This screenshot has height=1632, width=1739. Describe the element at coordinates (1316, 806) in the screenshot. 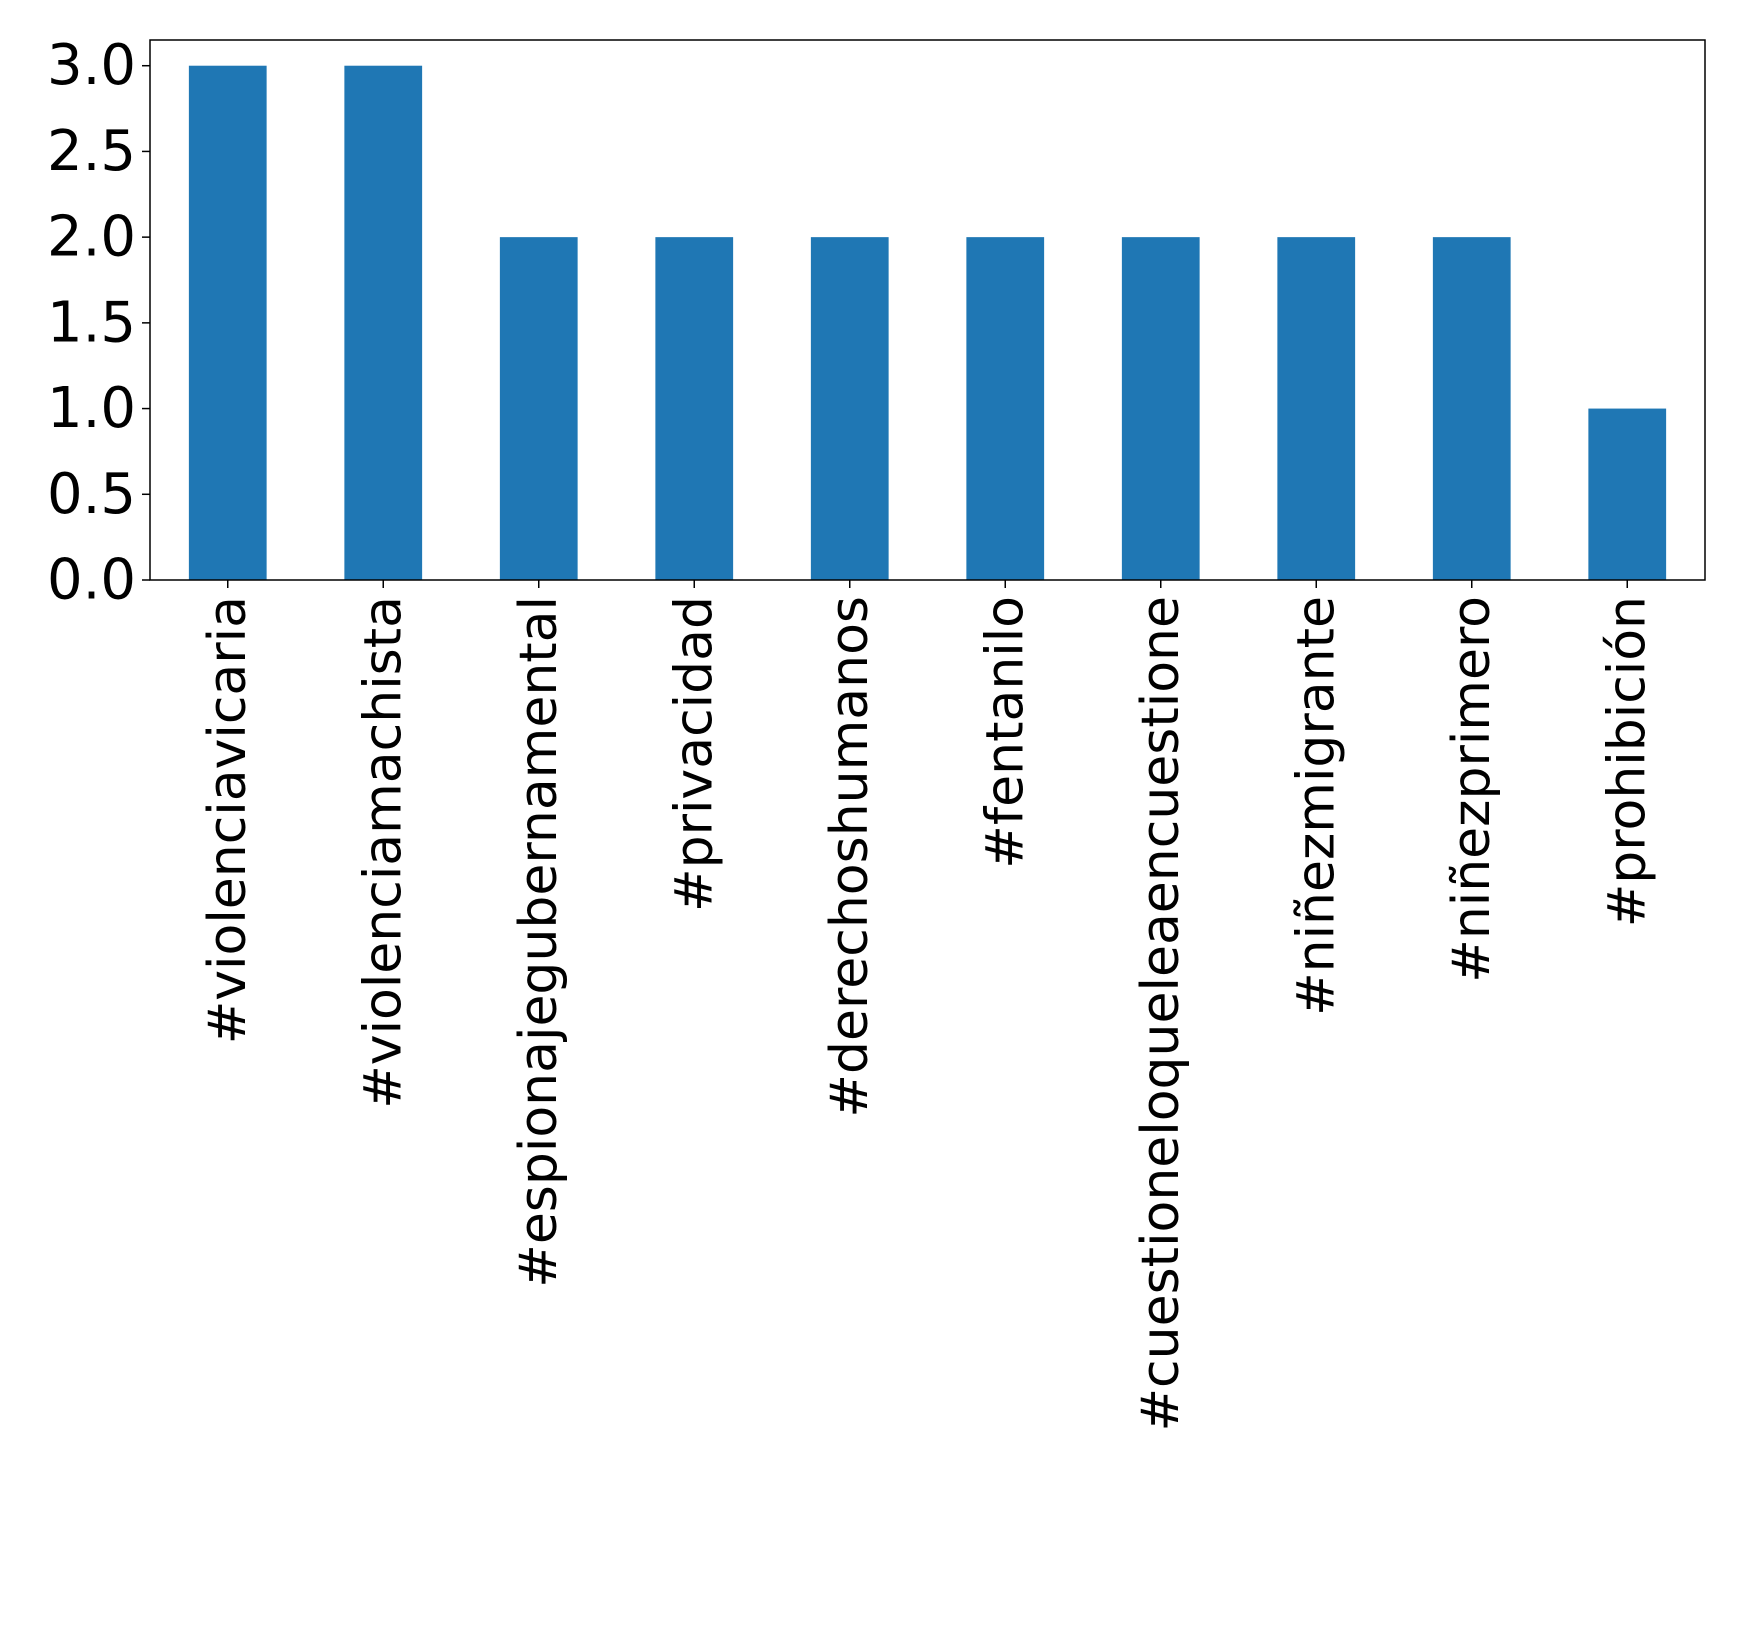

I see `x-tick-label: #niñezmigrante` at that location.